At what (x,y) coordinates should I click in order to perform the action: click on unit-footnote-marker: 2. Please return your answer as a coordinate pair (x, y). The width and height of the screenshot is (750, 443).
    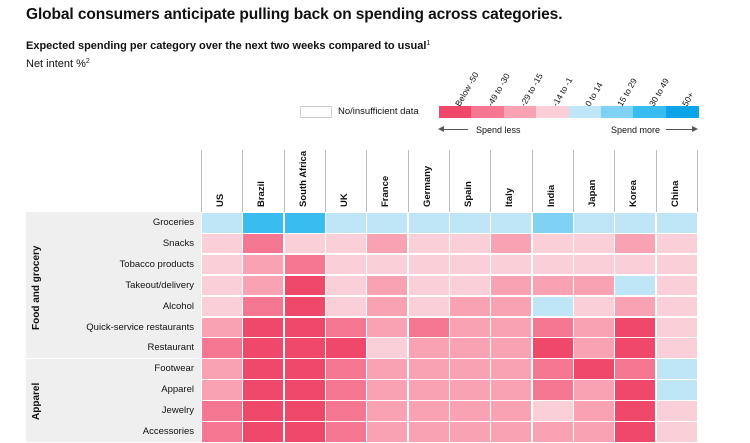
    Looking at the image, I should click on (87, 61).